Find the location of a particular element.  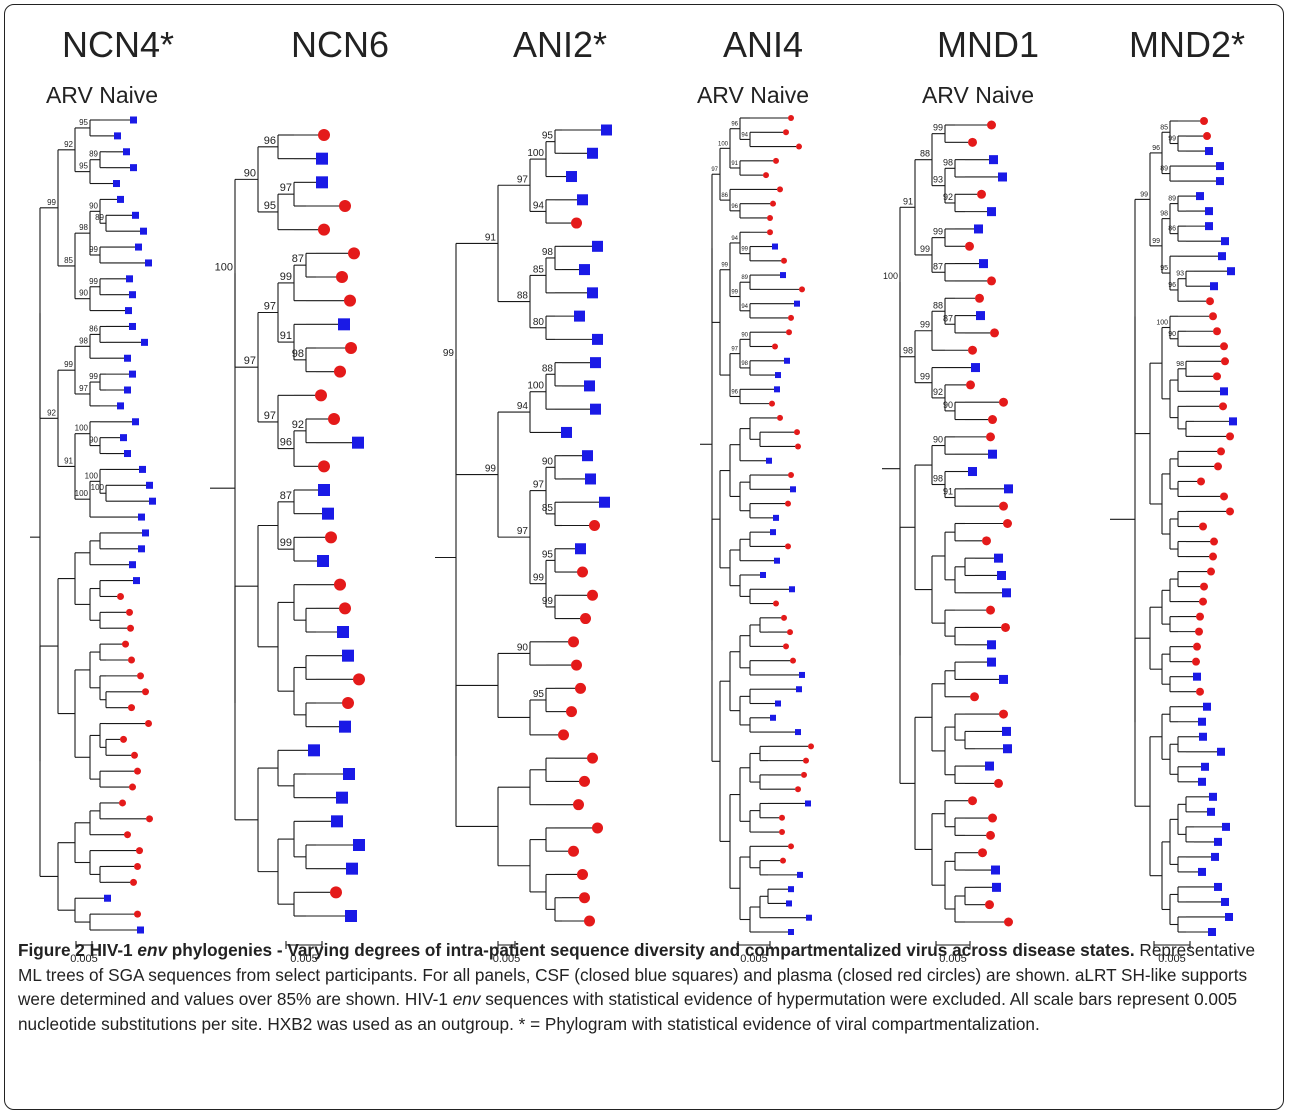

scale-bar-label: 0.005 is located at coordinates (754, 959).